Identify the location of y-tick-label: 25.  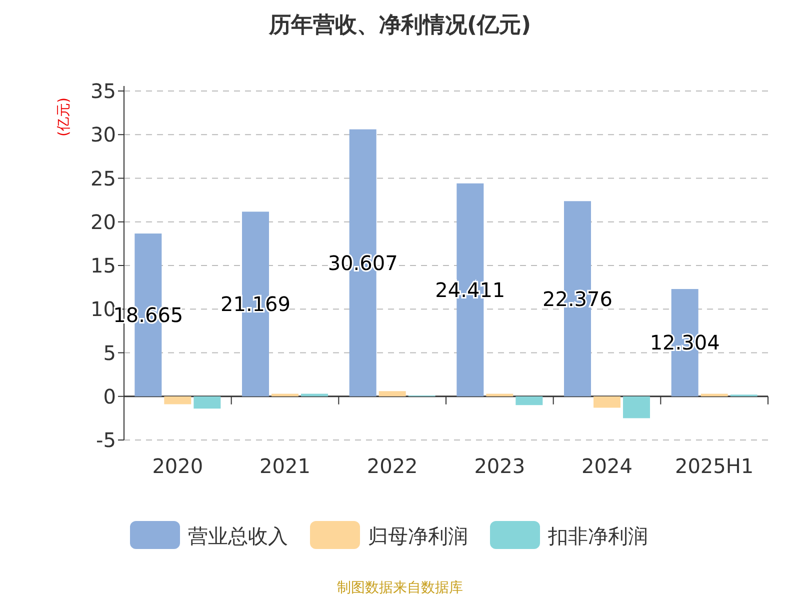
(103, 178).